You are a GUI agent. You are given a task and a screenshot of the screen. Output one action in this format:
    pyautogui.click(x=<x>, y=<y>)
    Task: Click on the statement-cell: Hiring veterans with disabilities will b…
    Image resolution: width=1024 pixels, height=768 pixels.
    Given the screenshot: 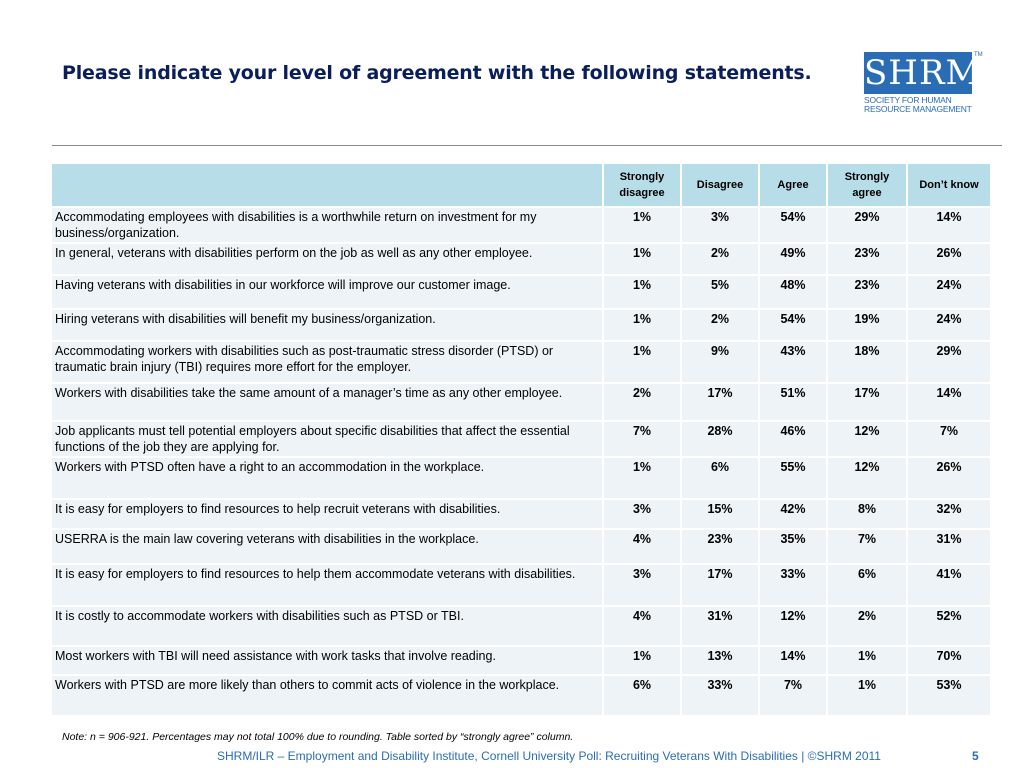 What is the action you would take?
    pyautogui.click(x=327, y=325)
    